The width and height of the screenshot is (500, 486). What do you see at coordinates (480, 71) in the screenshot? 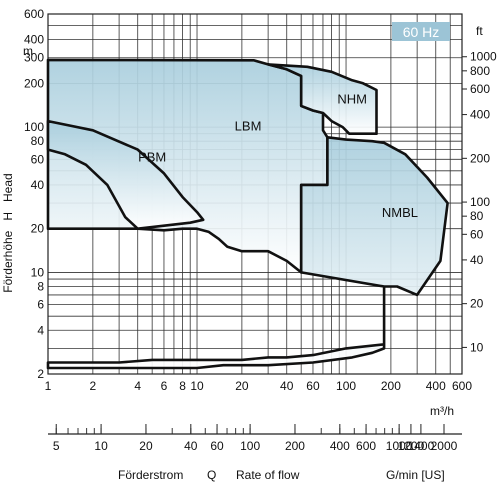
I see `y-tick-label-ft: 800` at bounding box center [480, 71].